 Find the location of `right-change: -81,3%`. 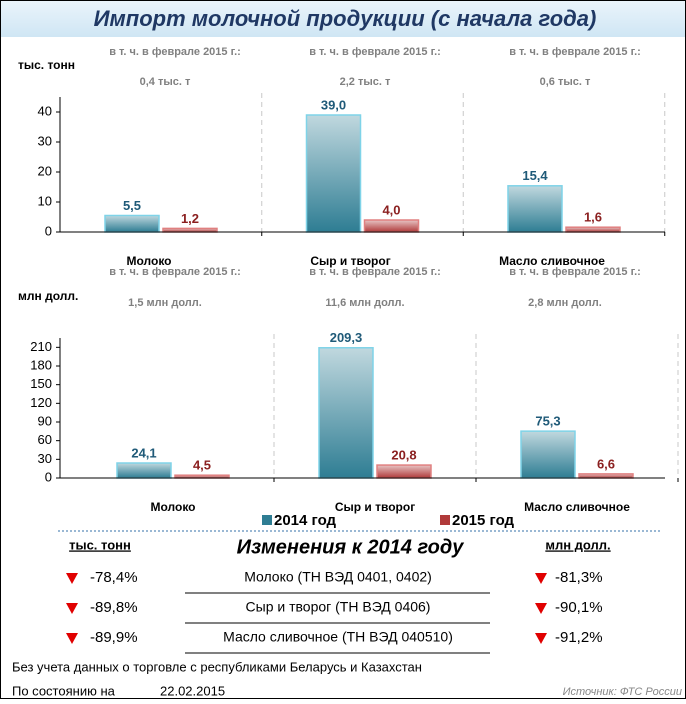

right-change: -81,3% is located at coordinates (579, 577).